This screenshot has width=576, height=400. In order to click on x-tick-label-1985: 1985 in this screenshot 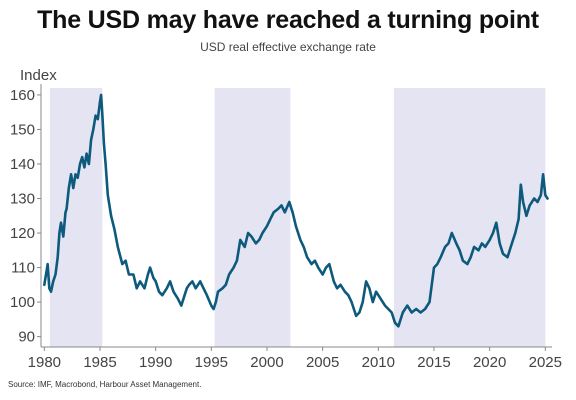, I will do `click(99, 362)`.